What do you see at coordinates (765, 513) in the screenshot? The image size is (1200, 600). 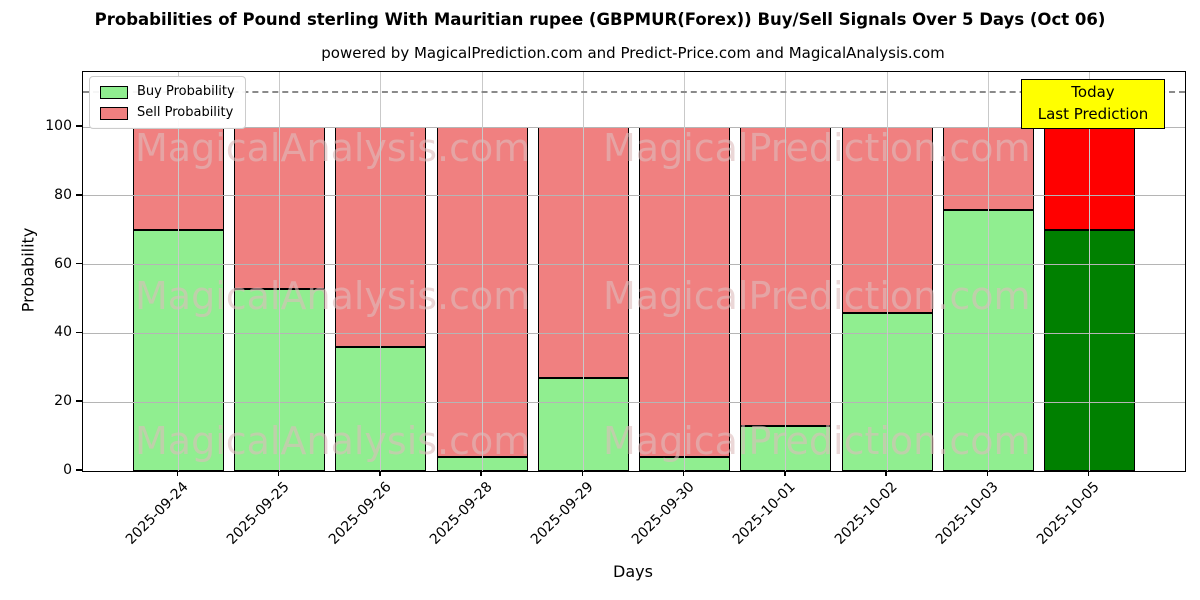 I see `x-tick-label: 2025-10-01` at bounding box center [765, 513].